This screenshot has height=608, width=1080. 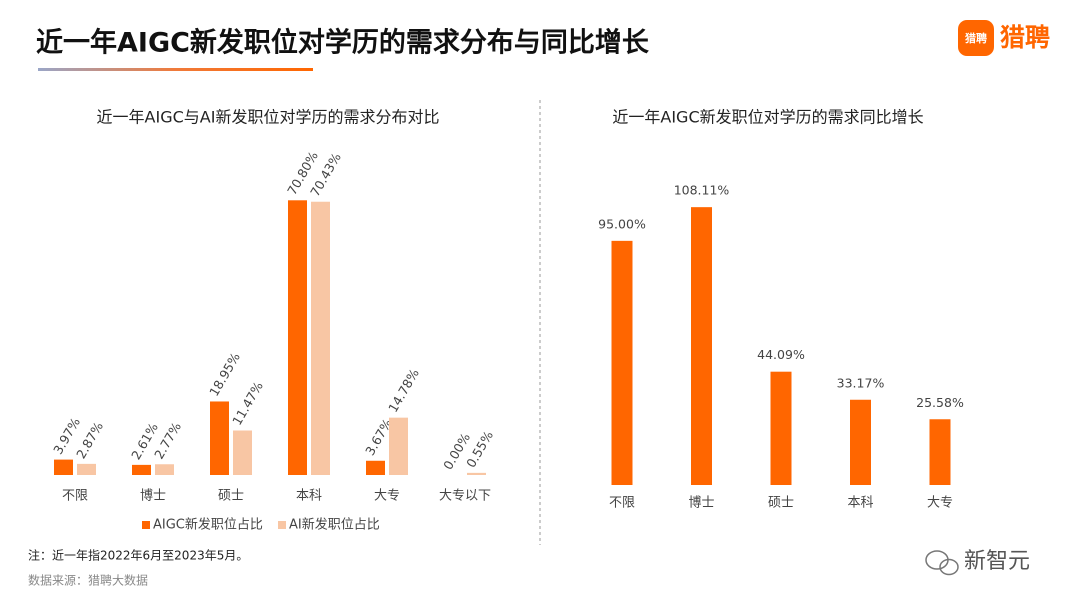 What do you see at coordinates (465, 496) in the screenshot?
I see `x-tick-label: 大专以下` at bounding box center [465, 496].